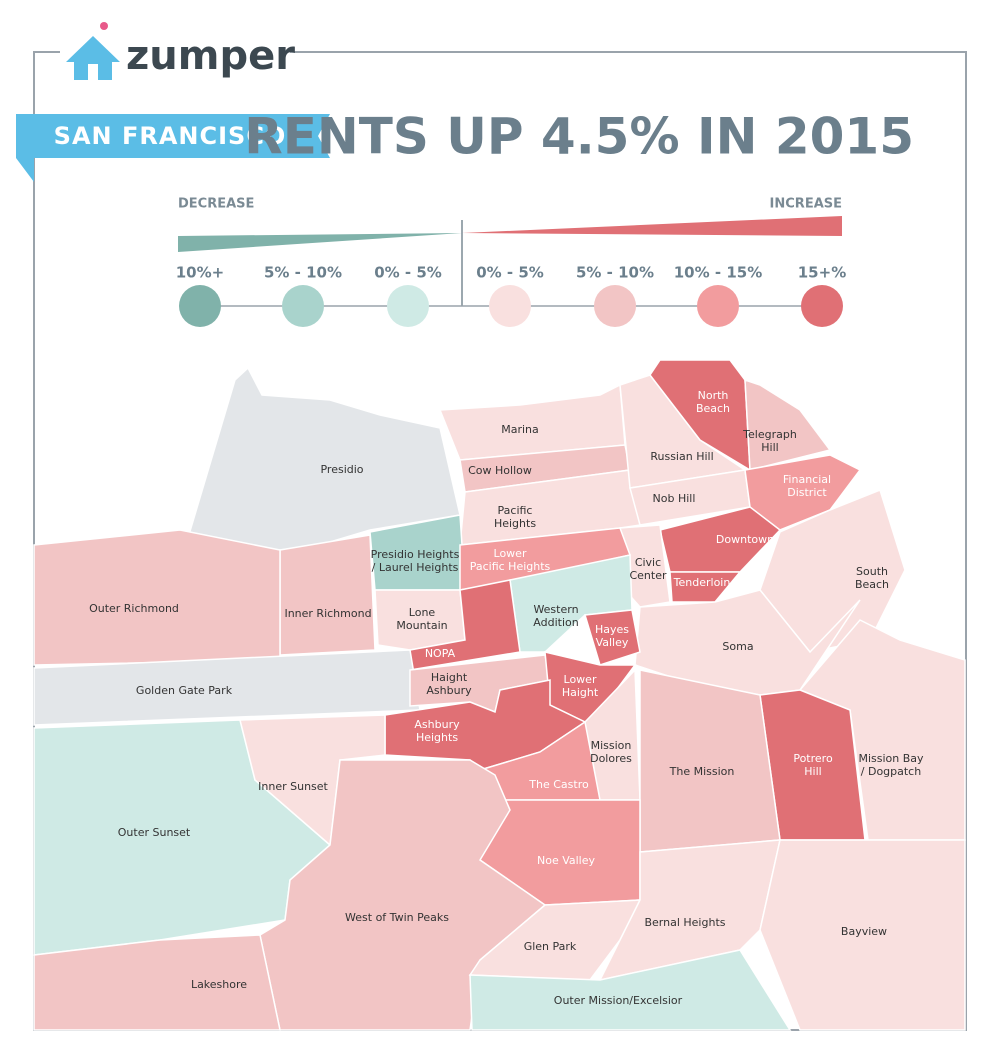  Describe the element at coordinates (702, 771) in the screenshot. I see `neighborhood-label: The Mission` at that location.